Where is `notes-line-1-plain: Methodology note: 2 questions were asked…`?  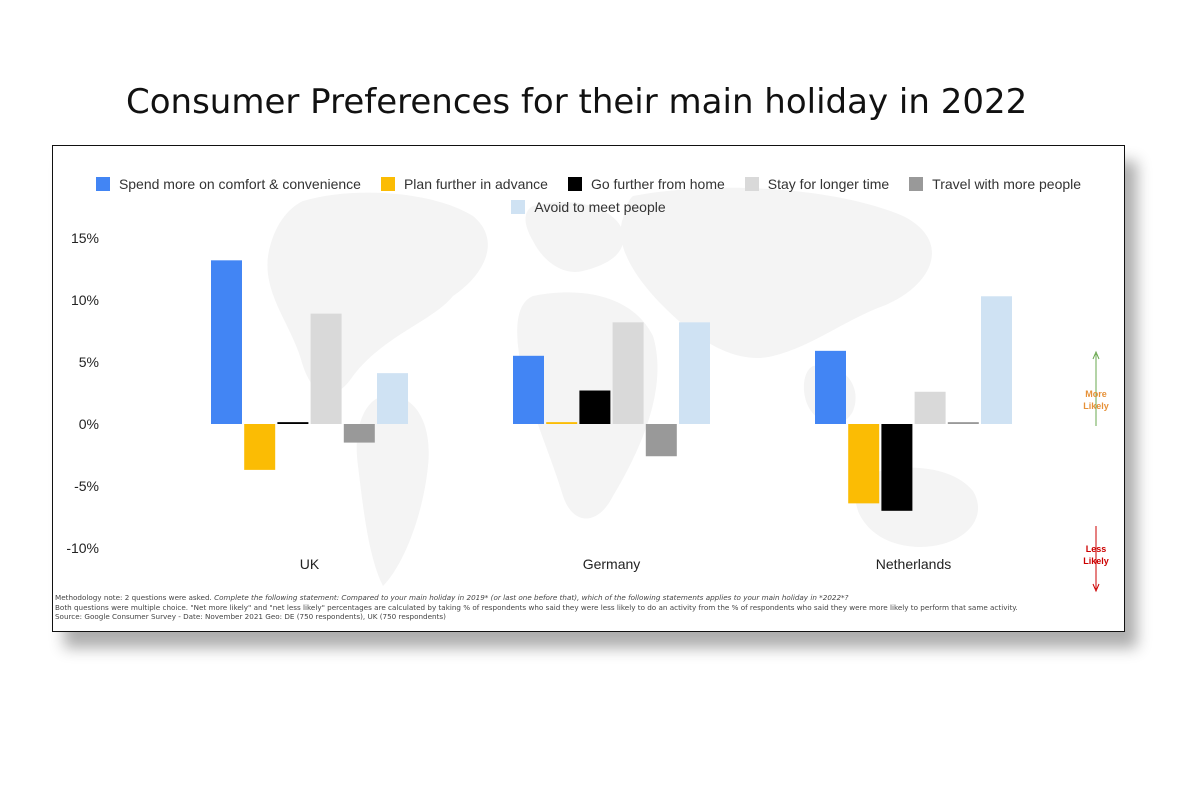 notes-line-1-plain: Methodology note: 2 questions were asked… is located at coordinates (135, 597).